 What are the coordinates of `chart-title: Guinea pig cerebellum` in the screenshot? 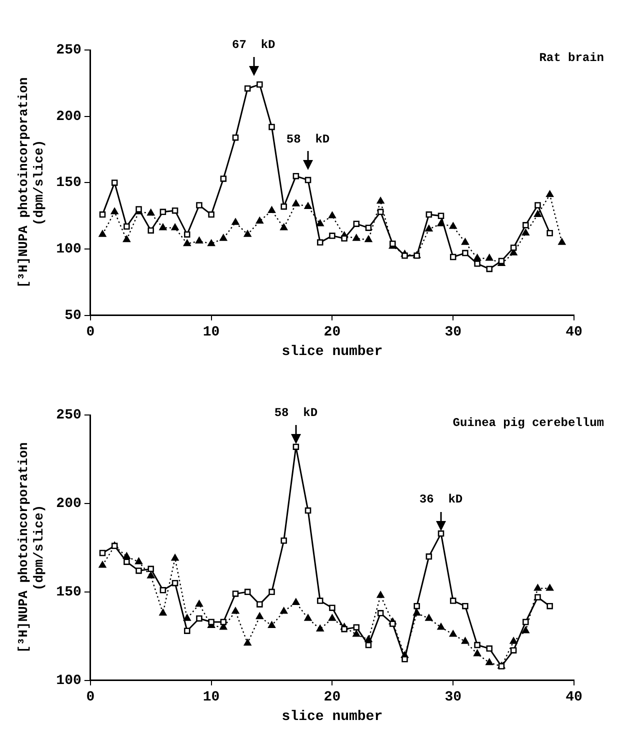 It's located at (528, 423).